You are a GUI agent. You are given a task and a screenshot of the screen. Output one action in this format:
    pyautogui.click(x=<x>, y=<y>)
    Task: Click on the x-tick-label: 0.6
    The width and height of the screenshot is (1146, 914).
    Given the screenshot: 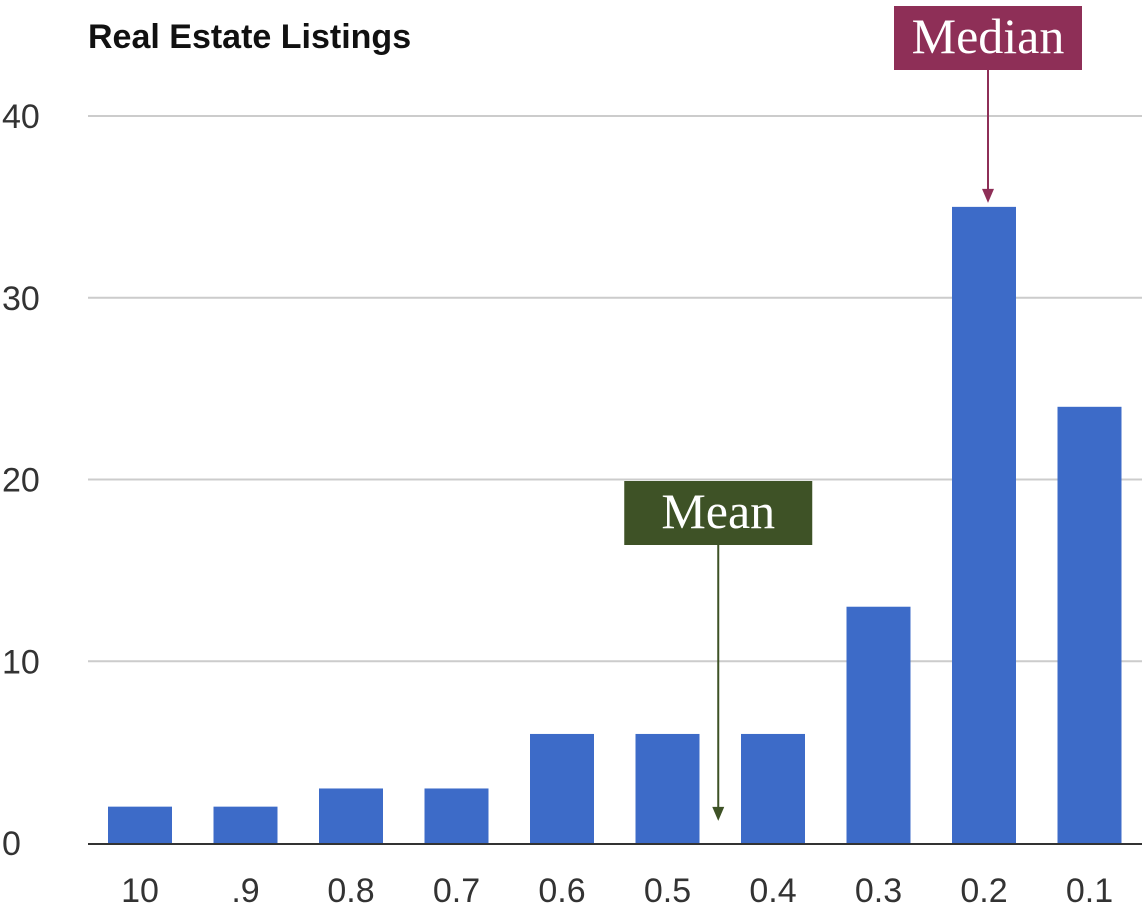 What is the action you would take?
    pyautogui.click(x=561, y=891)
    